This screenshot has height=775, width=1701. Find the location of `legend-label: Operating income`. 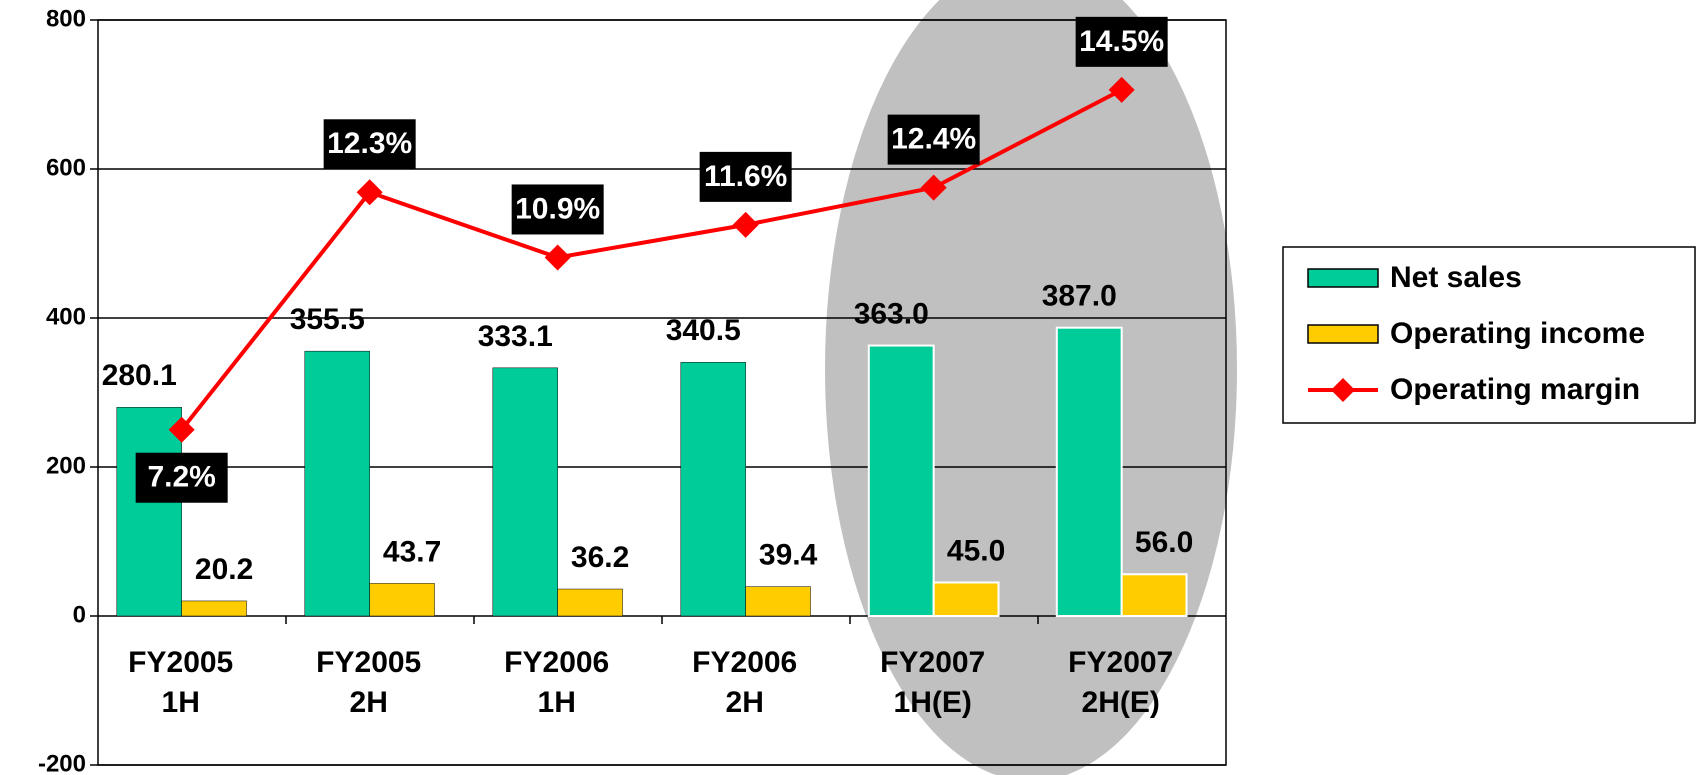

legend-label: Operating income is located at coordinates (1517, 333).